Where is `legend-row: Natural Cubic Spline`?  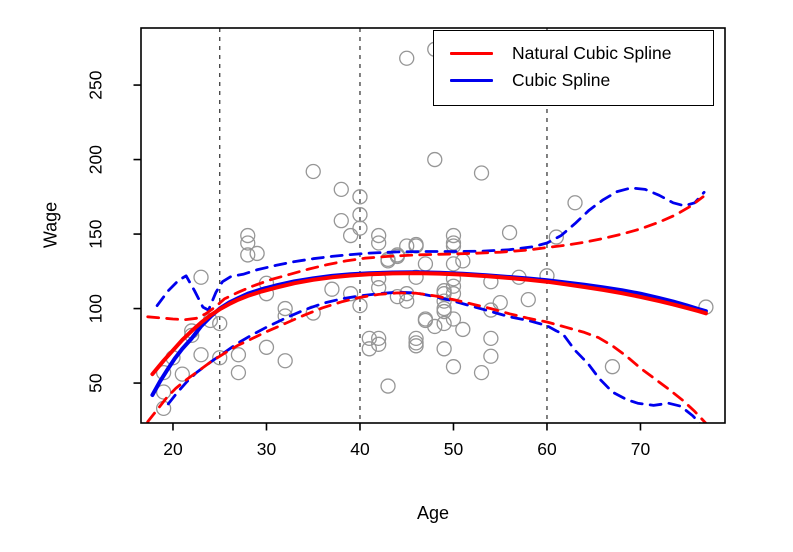
legend-row: Natural Cubic Spline is located at coordinates (581, 53).